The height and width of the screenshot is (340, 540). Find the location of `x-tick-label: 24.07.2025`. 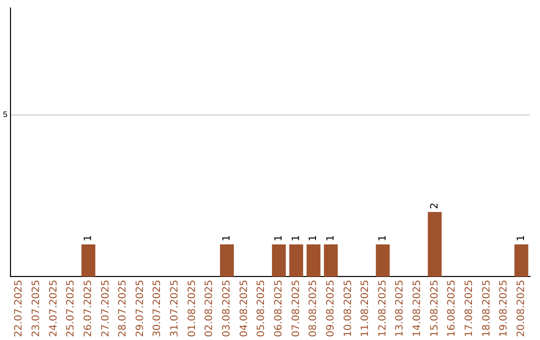

x-tick-label: 24.07.2025 is located at coordinates (54, 309).